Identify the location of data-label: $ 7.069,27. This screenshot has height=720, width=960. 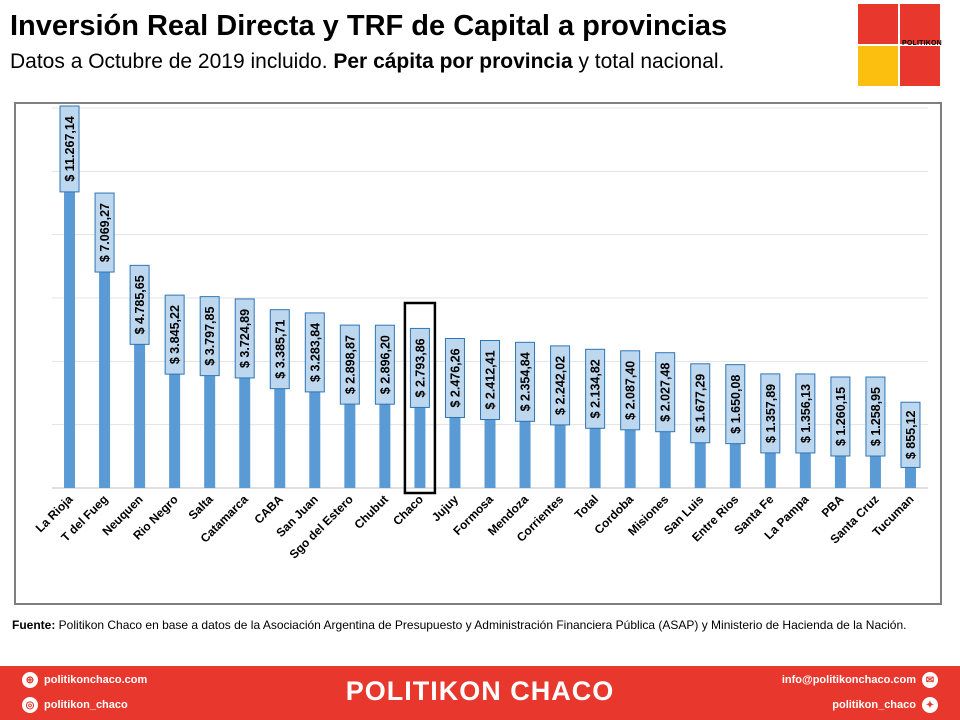
(105, 232).